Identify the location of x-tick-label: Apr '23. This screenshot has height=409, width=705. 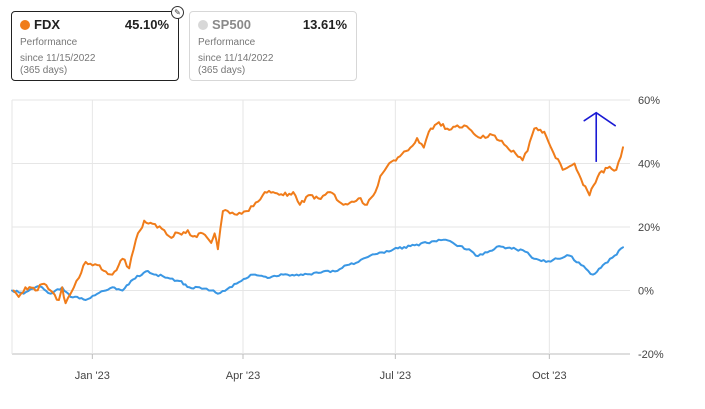
(243, 376).